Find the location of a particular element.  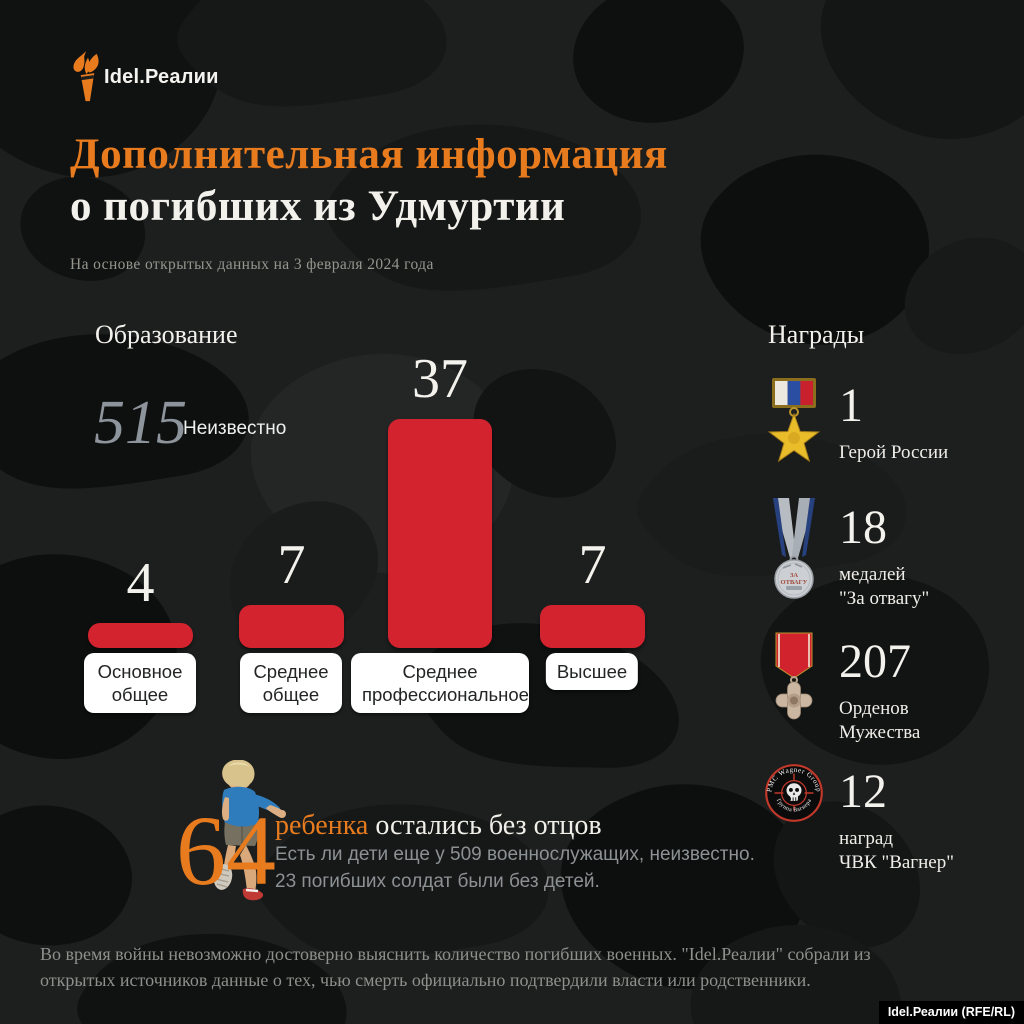

children-headline-highlight: ребенка is located at coordinates (322, 825).